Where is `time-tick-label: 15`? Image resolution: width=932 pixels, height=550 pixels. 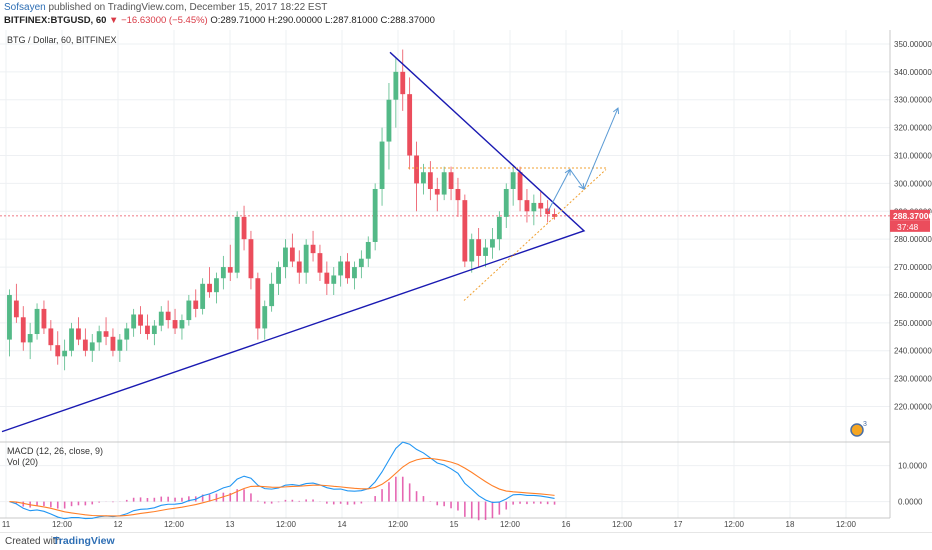
time-tick-label: 15 is located at coordinates (454, 524).